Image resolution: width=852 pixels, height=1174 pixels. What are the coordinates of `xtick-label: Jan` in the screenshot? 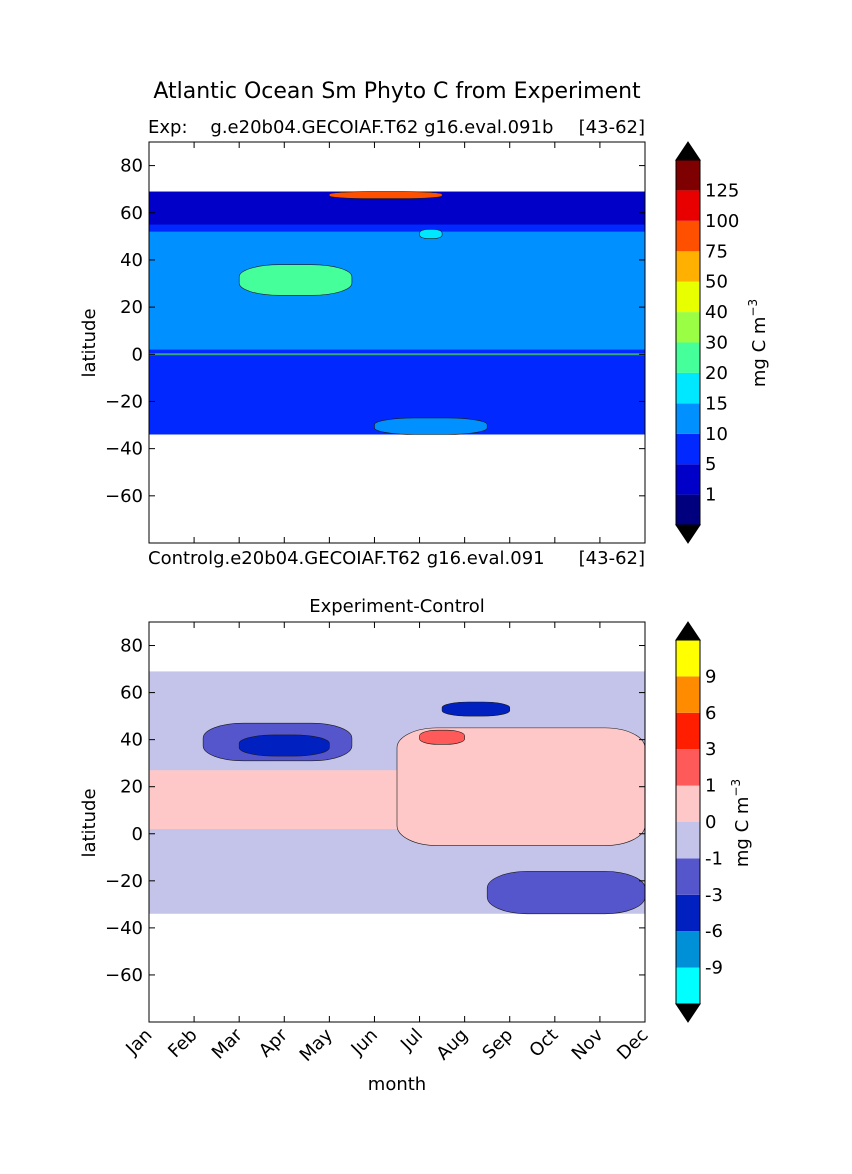 It's located at (138, 1042).